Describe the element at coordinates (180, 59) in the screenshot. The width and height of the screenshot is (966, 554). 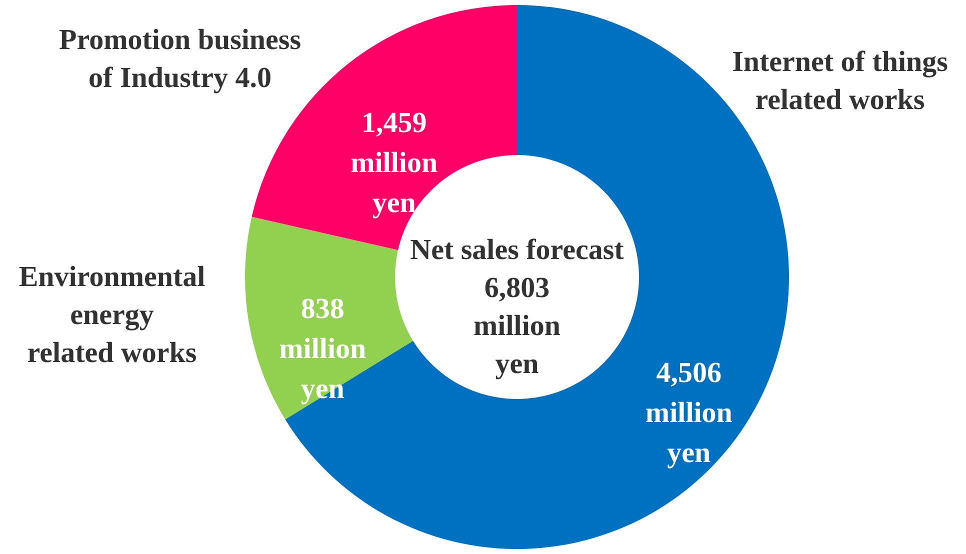
I see `slice-label: Promotion business of Industry 4.0` at that location.